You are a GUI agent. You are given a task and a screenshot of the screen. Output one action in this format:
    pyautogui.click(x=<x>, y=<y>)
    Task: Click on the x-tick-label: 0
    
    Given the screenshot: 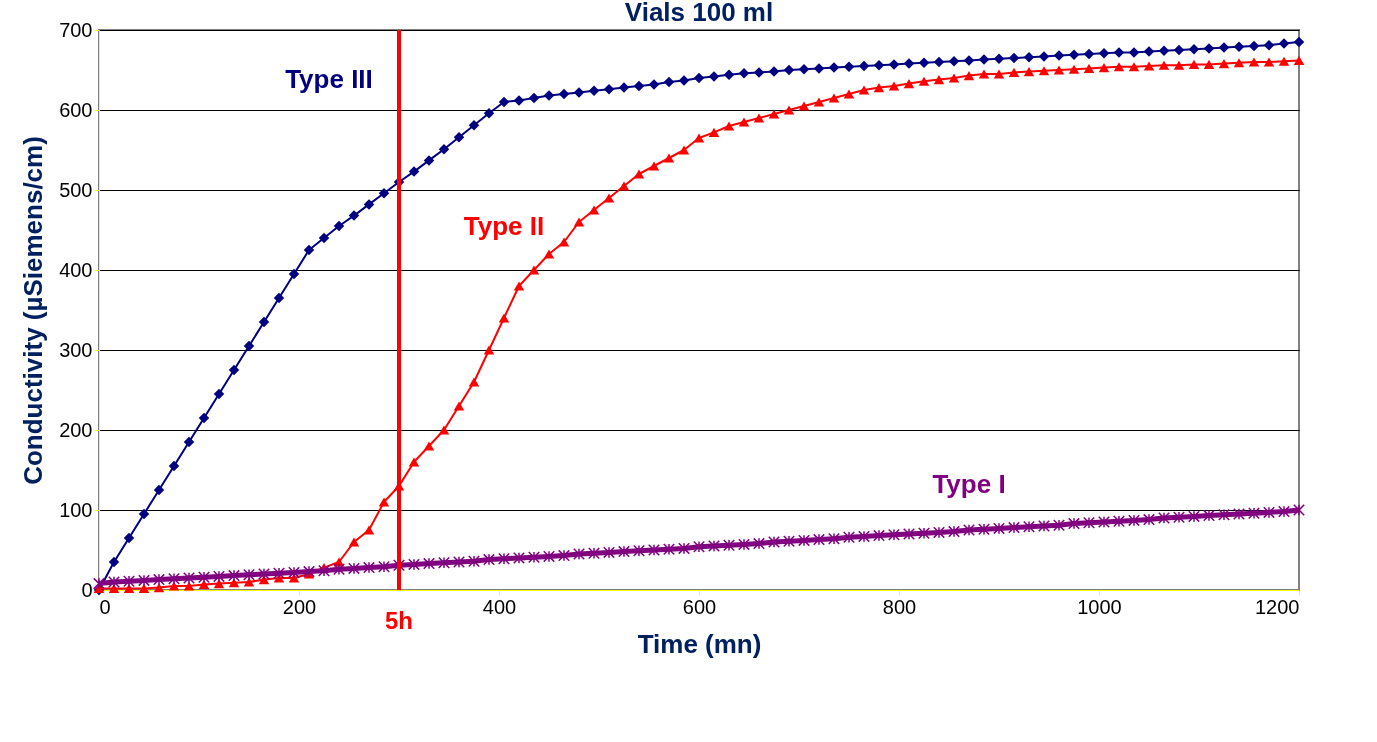 What is the action you would take?
    pyautogui.click(x=105, y=606)
    